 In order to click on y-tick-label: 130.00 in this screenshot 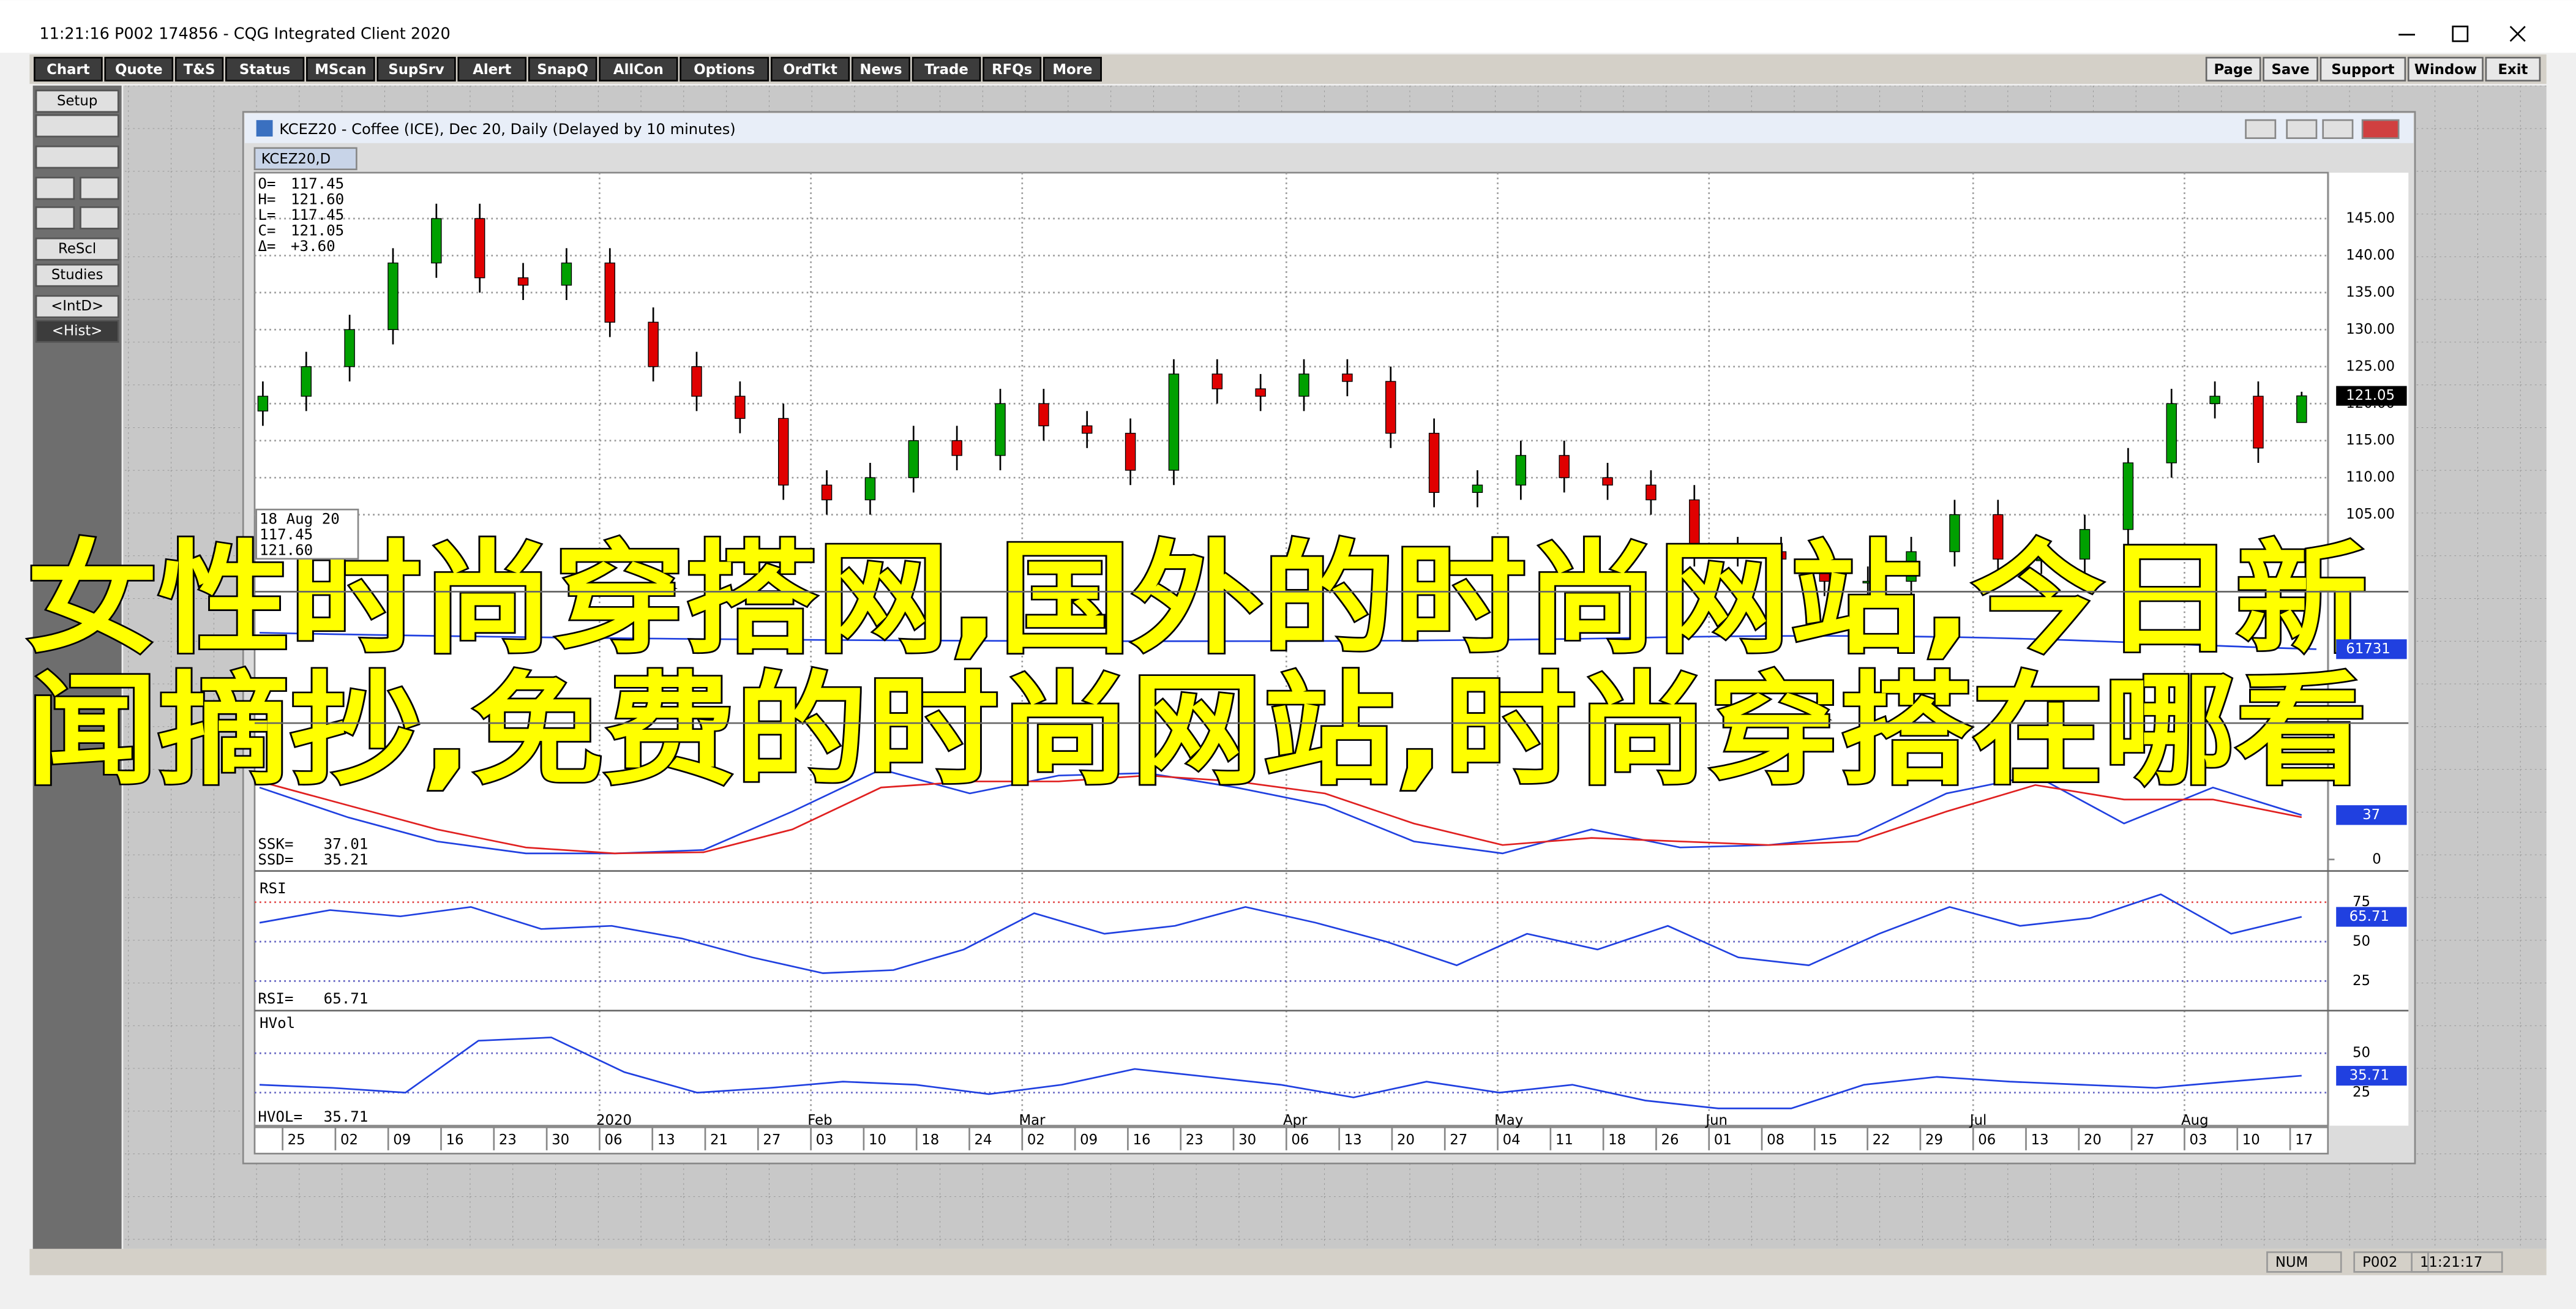, I will do `click(2370, 329)`.